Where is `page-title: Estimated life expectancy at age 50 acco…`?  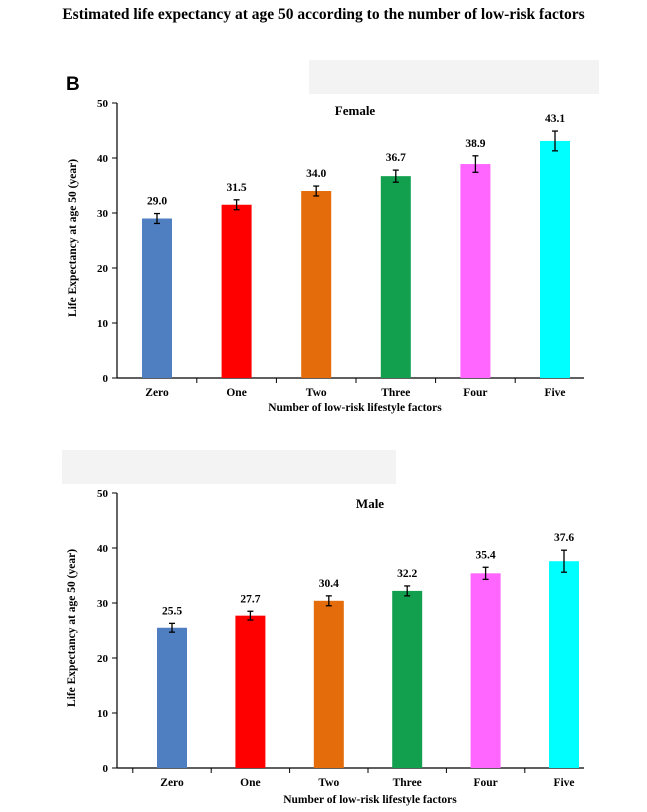
page-title: Estimated life expectancy at age 50 acco… is located at coordinates (323, 14).